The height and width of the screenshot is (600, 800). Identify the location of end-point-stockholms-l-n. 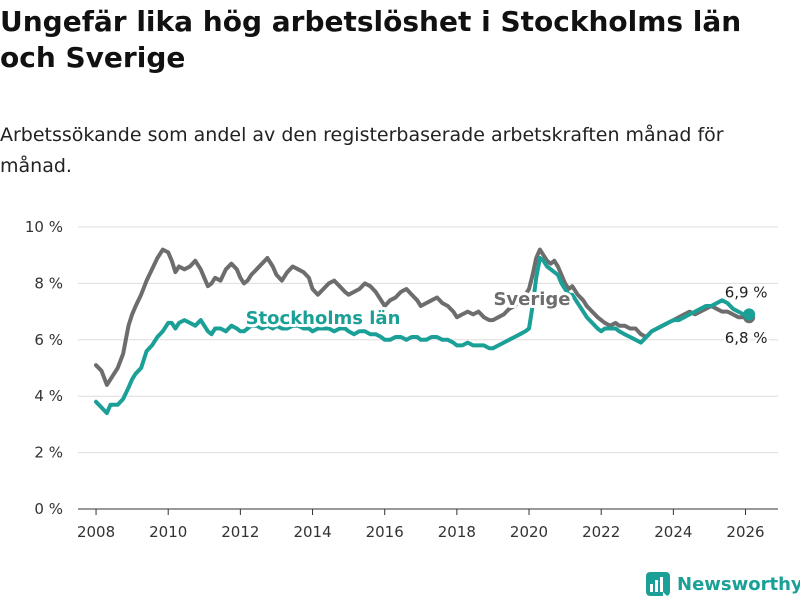
(749, 314).